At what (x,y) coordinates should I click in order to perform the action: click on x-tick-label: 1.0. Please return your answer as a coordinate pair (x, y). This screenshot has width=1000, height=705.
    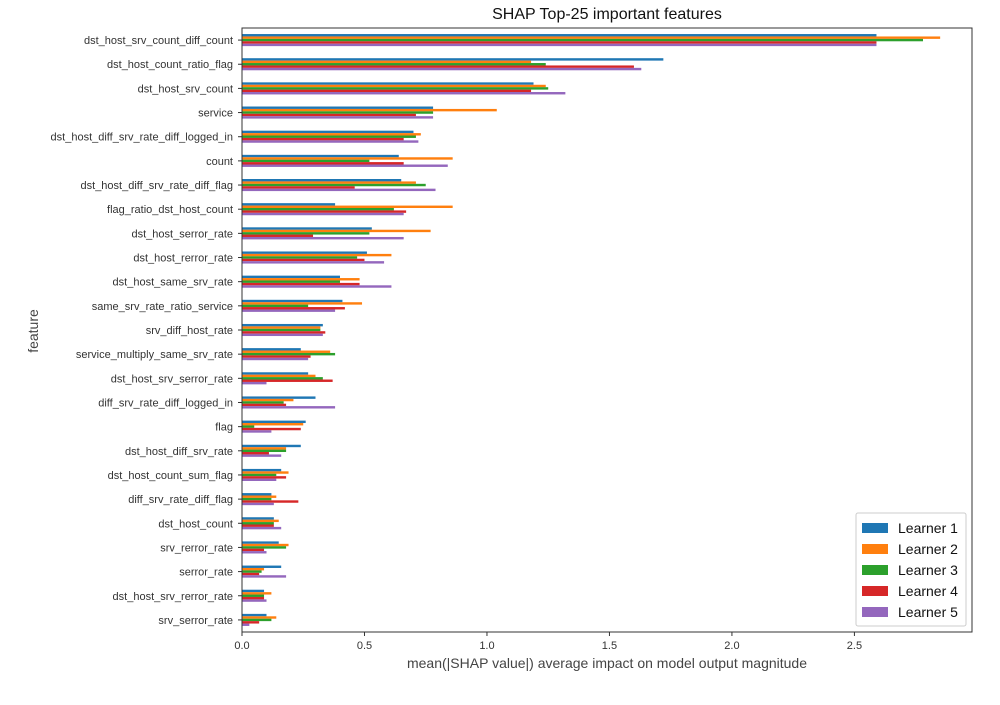
    Looking at the image, I should click on (486, 646).